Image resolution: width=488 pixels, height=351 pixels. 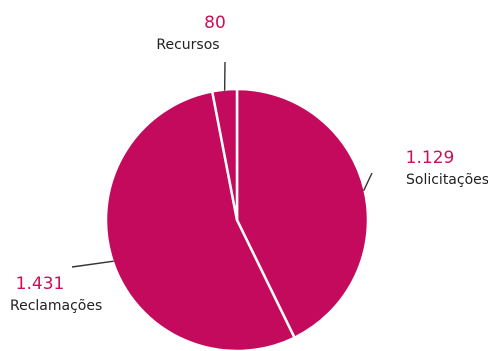 What do you see at coordinates (430, 158) in the screenshot?
I see `solicitacoes-value: 1.129` at bounding box center [430, 158].